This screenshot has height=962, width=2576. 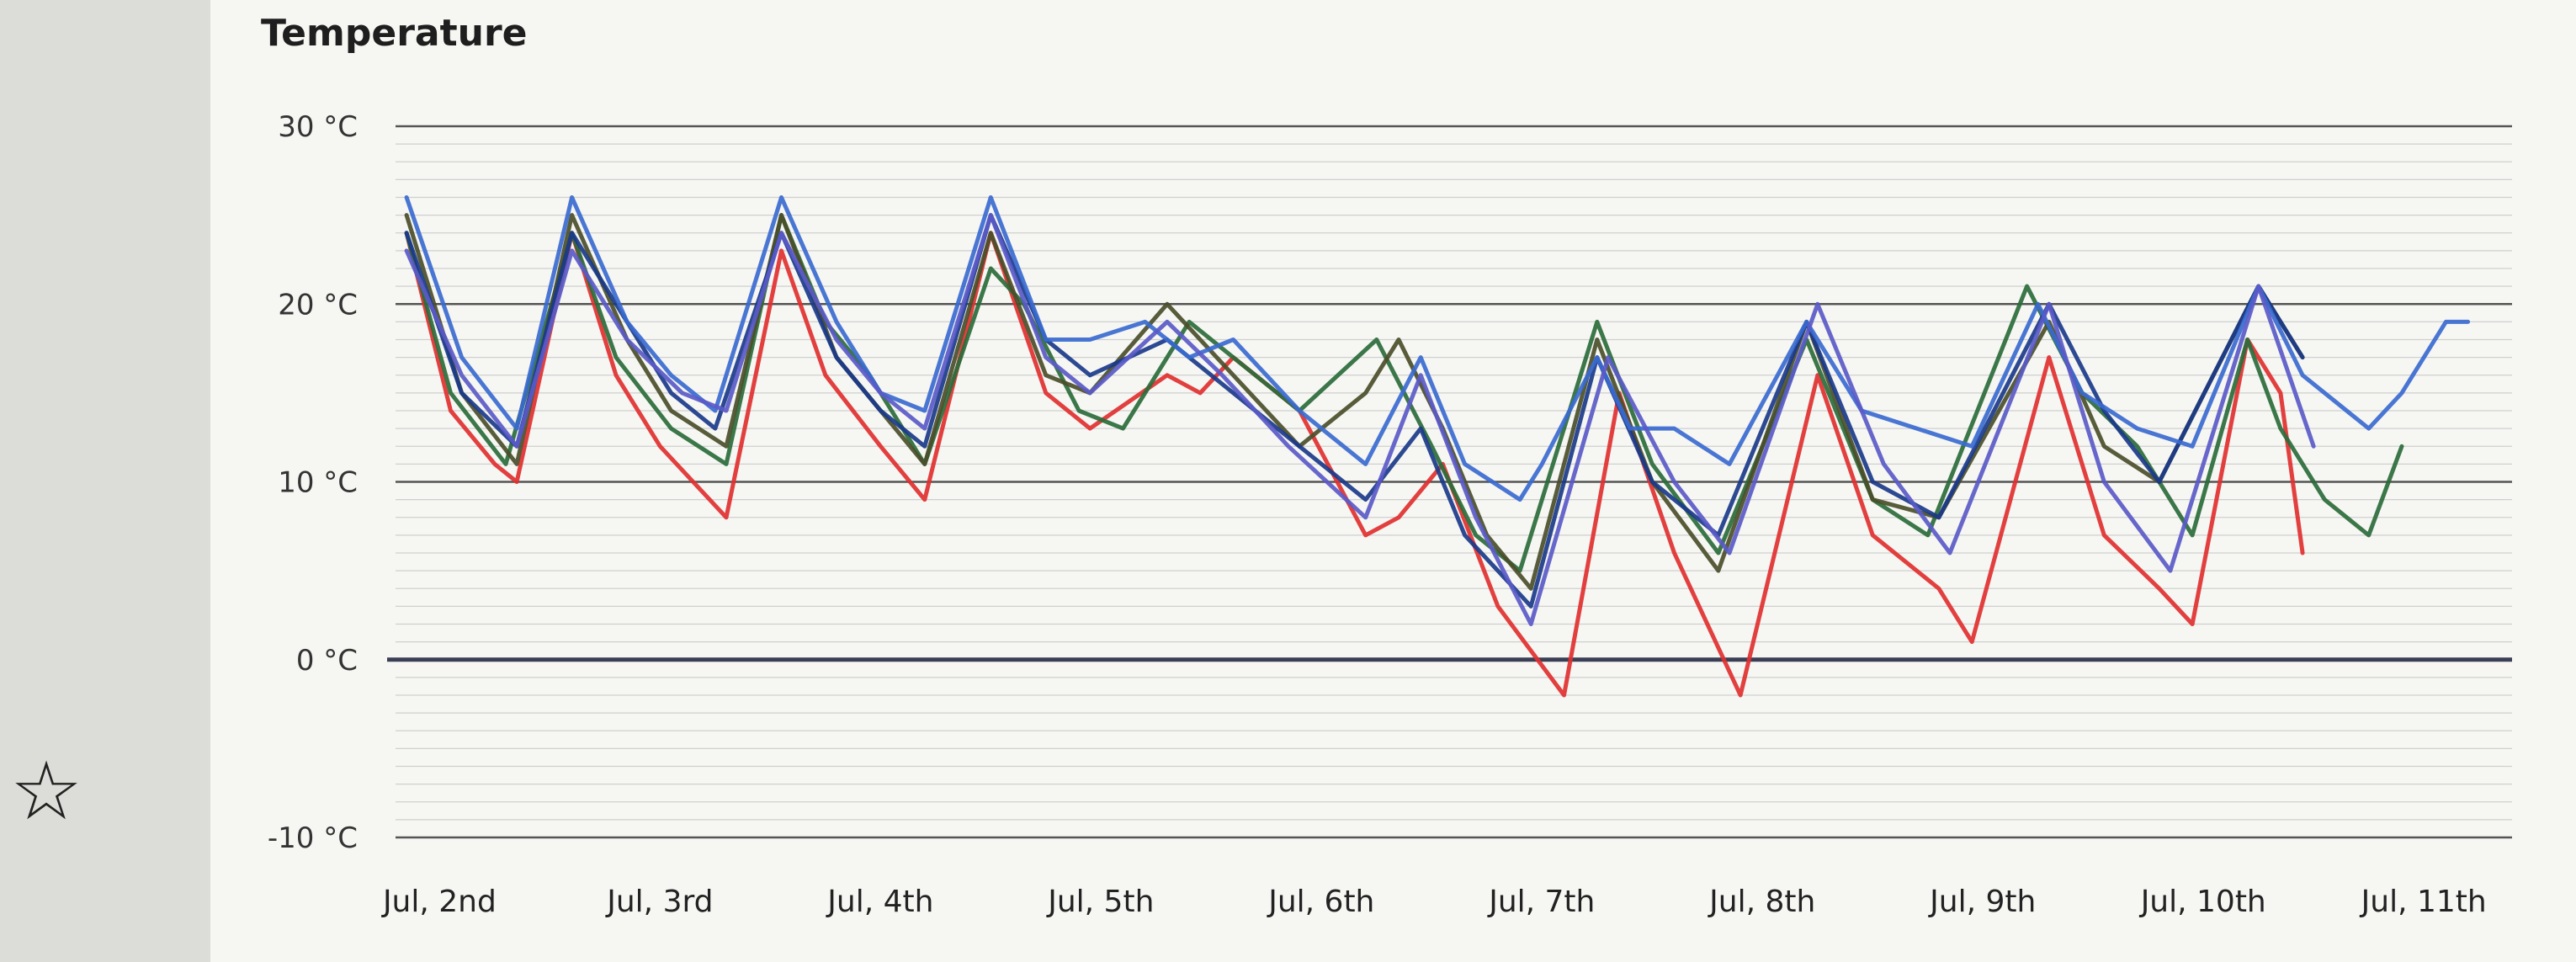 What do you see at coordinates (2424, 902) in the screenshot?
I see `x-tick-label: Jul, 11th` at bounding box center [2424, 902].